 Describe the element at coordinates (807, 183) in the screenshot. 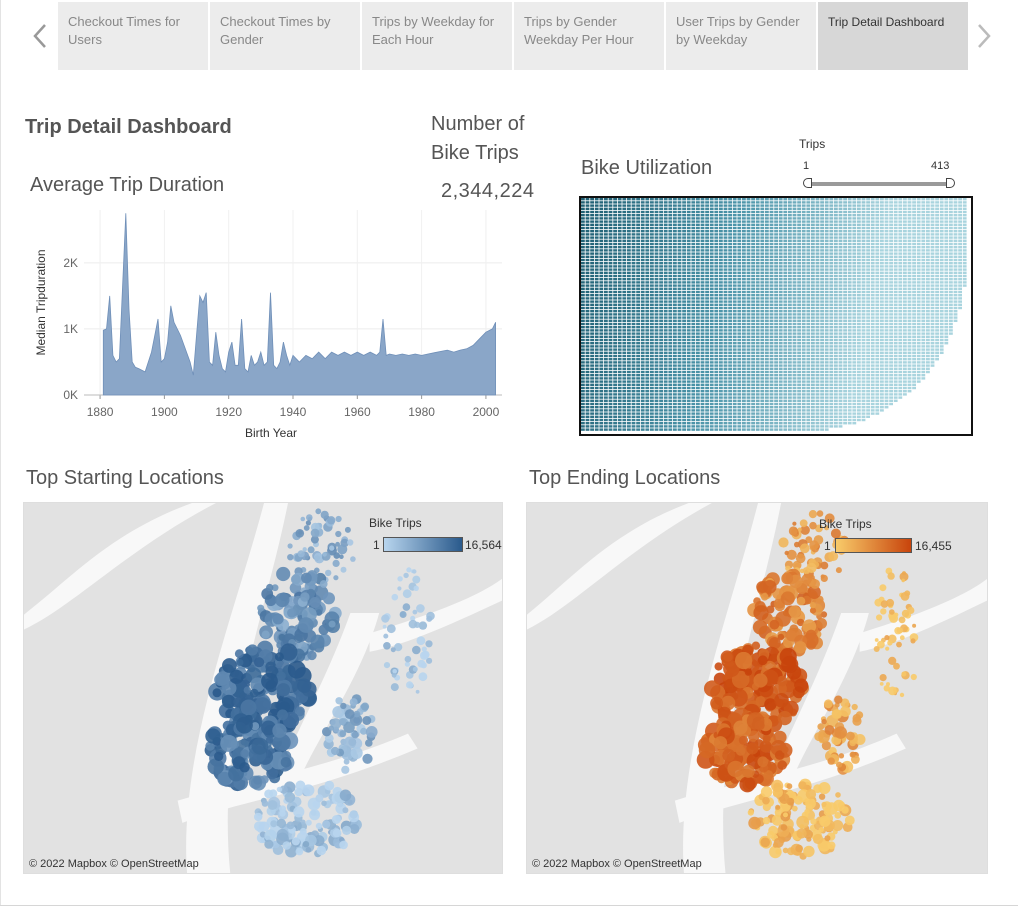

I see `trips-filter-min-handle` at that location.